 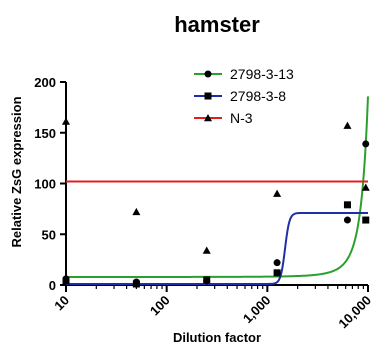 I want to click on legend-label-2798-3-8: 2798-3-8, so click(x=258, y=96).